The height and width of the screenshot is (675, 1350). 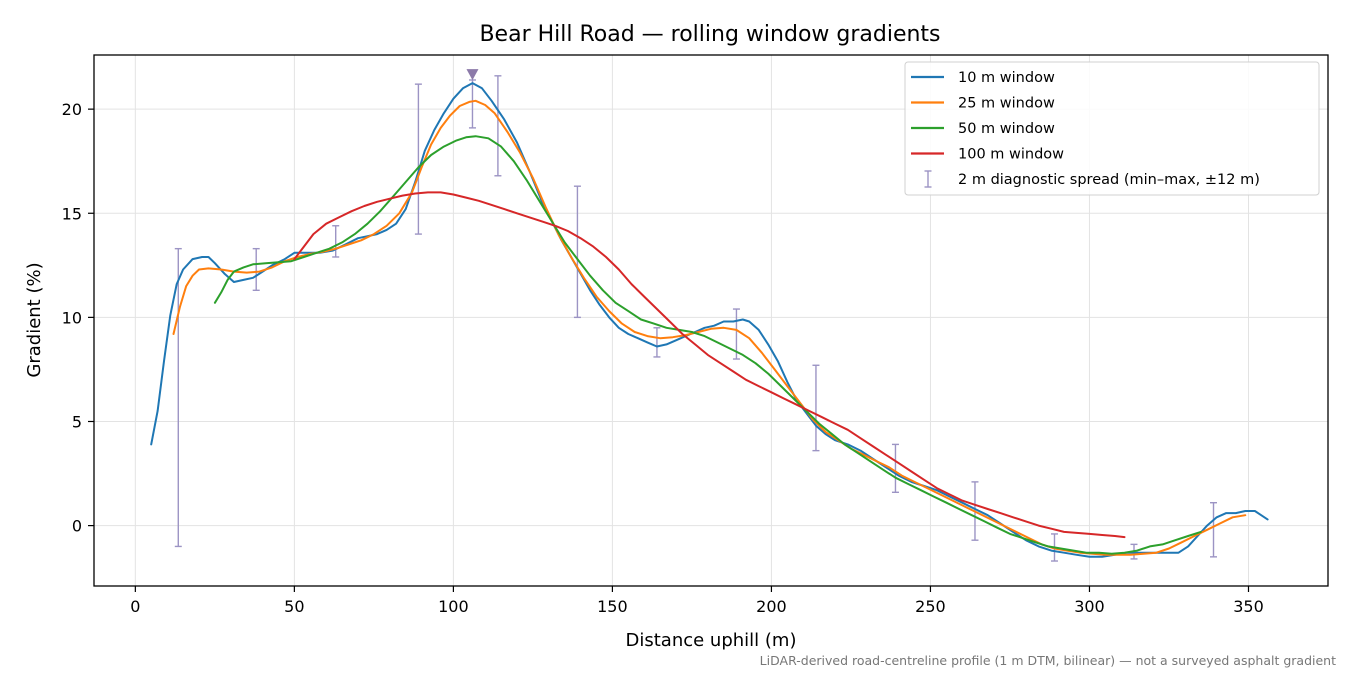 What do you see at coordinates (1248, 606) in the screenshot?
I see `x-tick-label: 350` at bounding box center [1248, 606].